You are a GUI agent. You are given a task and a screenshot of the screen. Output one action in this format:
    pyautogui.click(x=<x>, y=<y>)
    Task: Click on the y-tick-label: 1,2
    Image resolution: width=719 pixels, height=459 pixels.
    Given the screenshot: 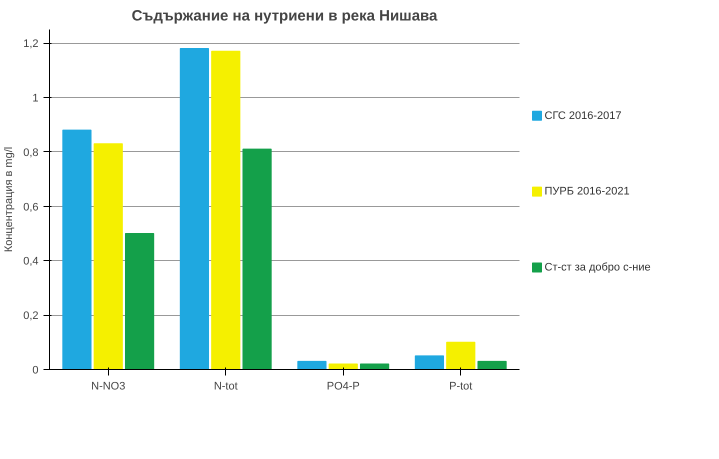 What is the action you would take?
    pyautogui.click(x=31, y=44)
    